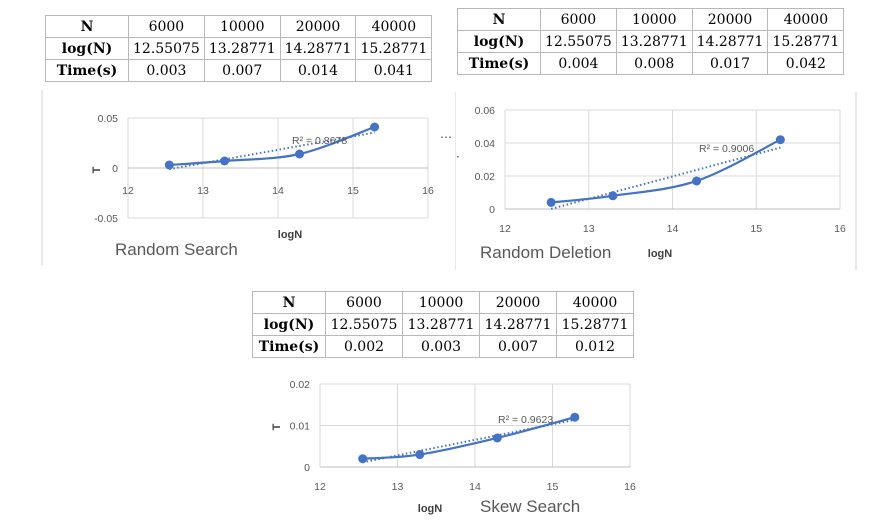 This screenshot has width=888, height=522. I want to click on chart-title: Random Search, so click(176, 249).